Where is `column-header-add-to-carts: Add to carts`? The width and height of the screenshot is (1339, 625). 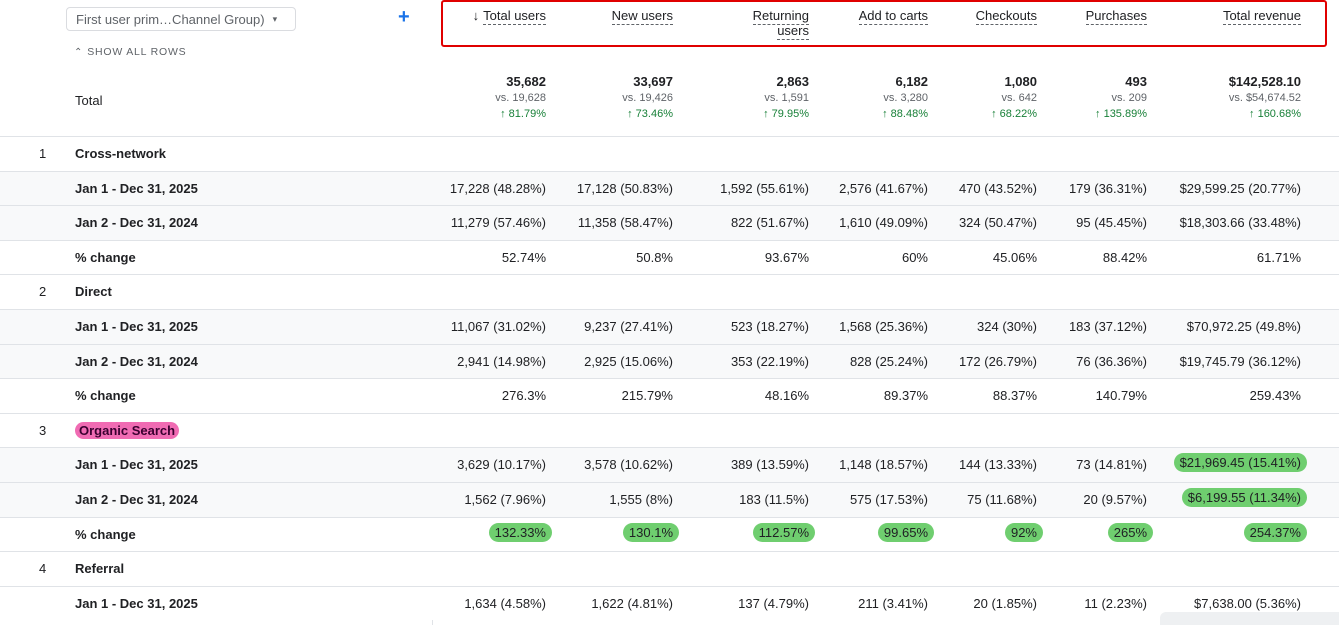
column-header-add-to-carts: Add to carts is located at coordinates (893, 16).